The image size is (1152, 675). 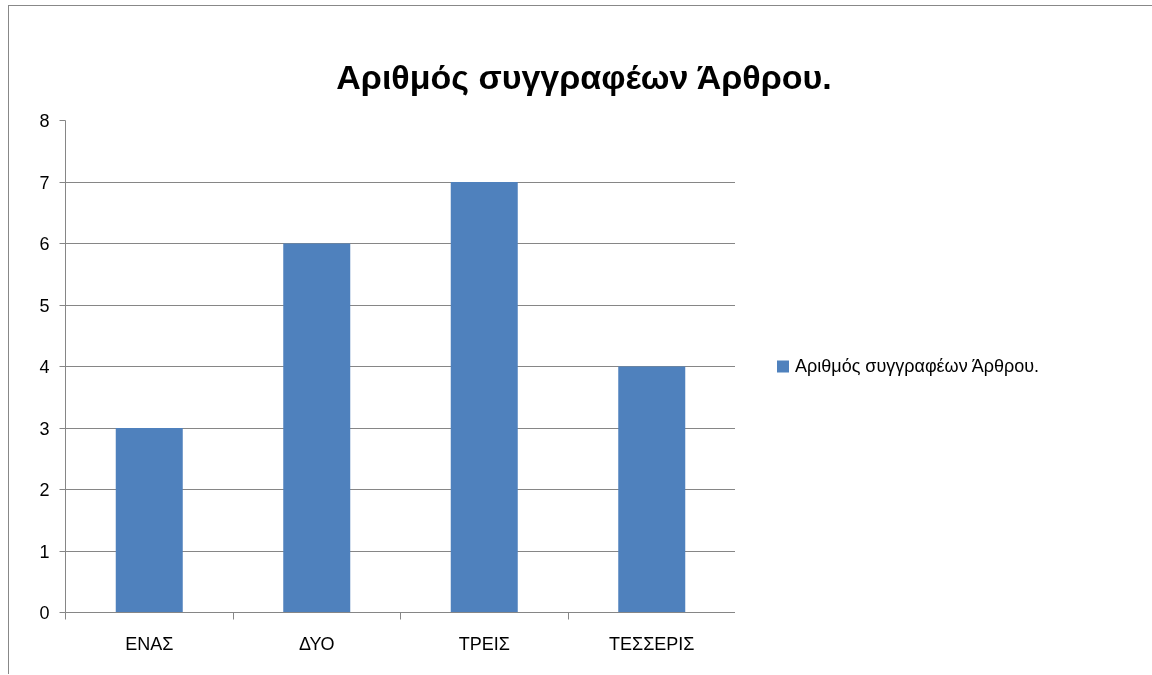 What do you see at coordinates (44, 182) in the screenshot?
I see `y-tick-label: 7` at bounding box center [44, 182].